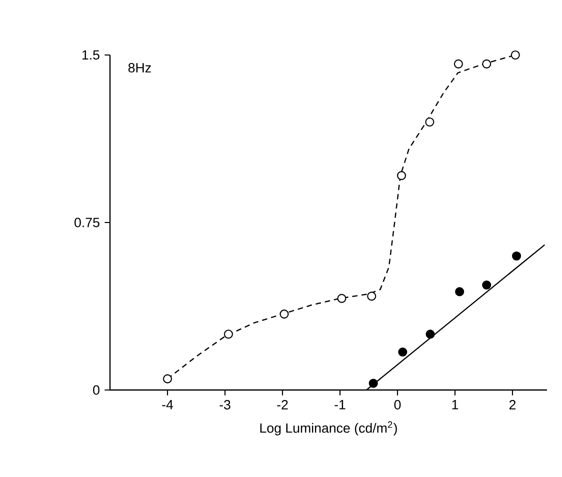  I want to click on x-tick-label: -3, so click(225, 405).